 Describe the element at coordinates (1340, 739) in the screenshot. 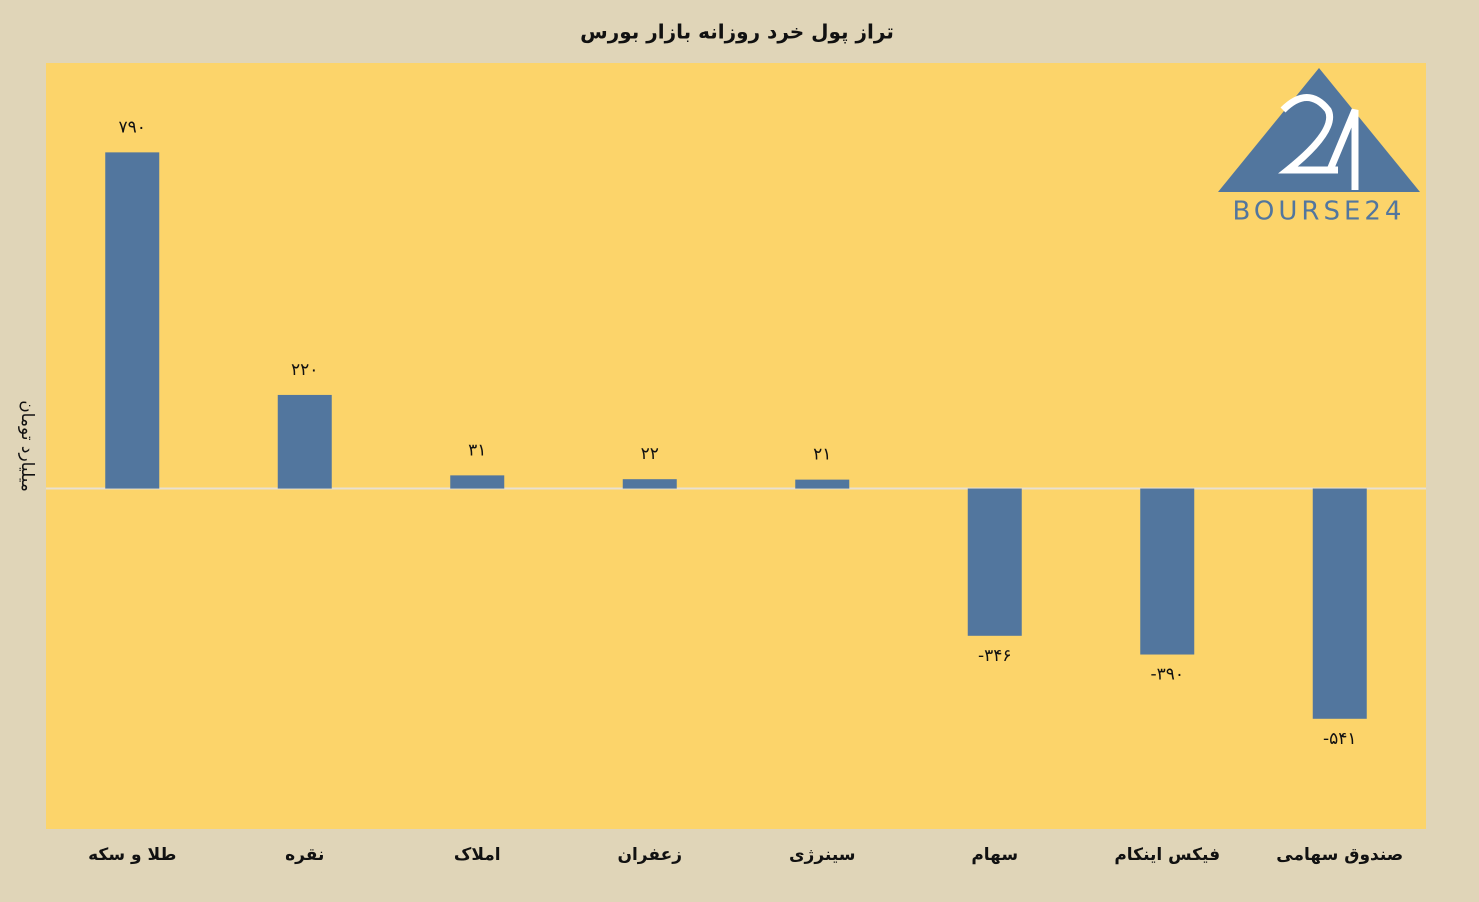

I see `value-label: -۵۴۱` at that location.